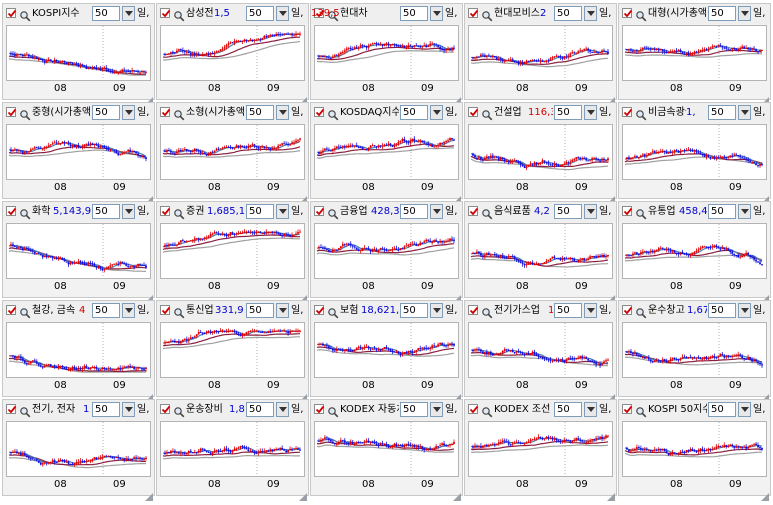 This screenshot has width=773, height=505. I want to click on chart-panel: 화학 5,143,9 50 일, 08 09, so click(78, 252).